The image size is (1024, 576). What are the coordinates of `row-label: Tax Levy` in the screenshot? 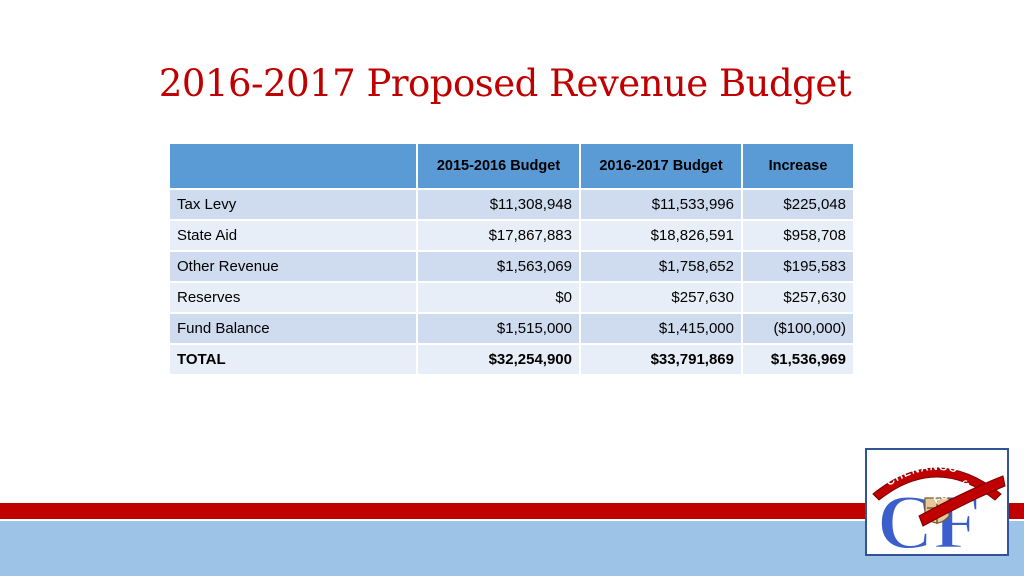 It's located at (293, 204).